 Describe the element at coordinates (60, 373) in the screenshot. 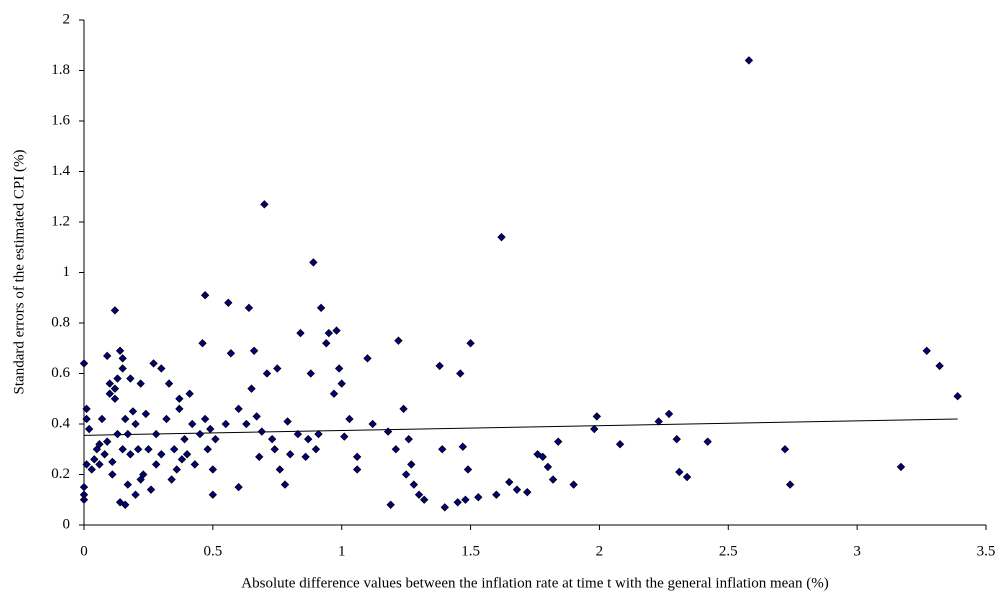

I see `y-tick-label: 0.6` at that location.